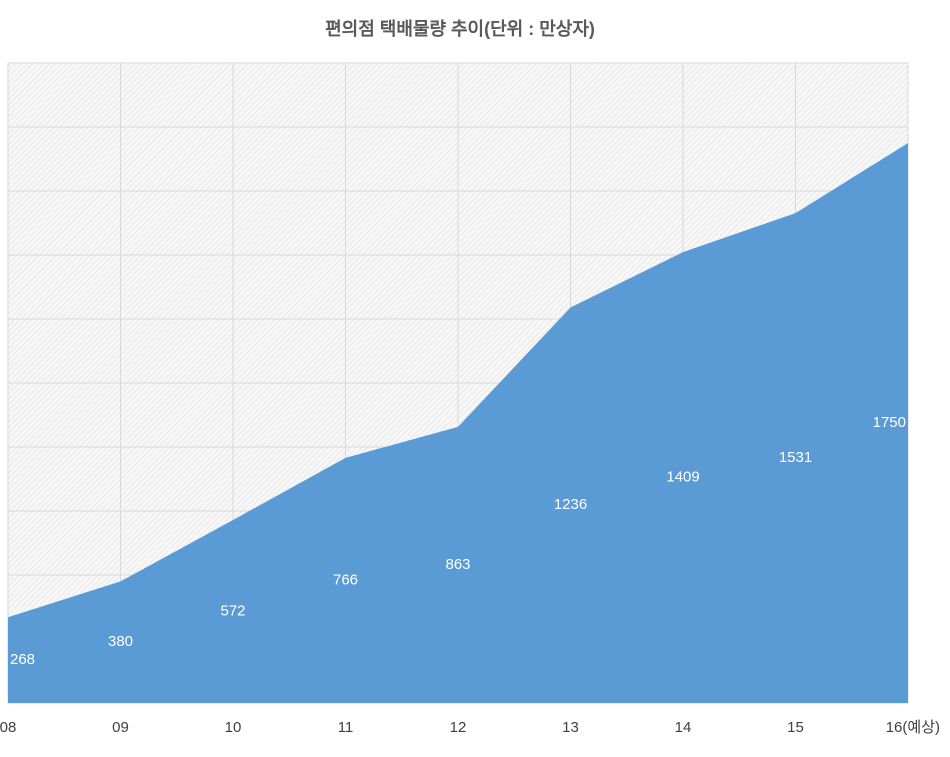 The image size is (950, 757). Describe the element at coordinates (570, 504) in the screenshot. I see `data-label: 1236` at that location.